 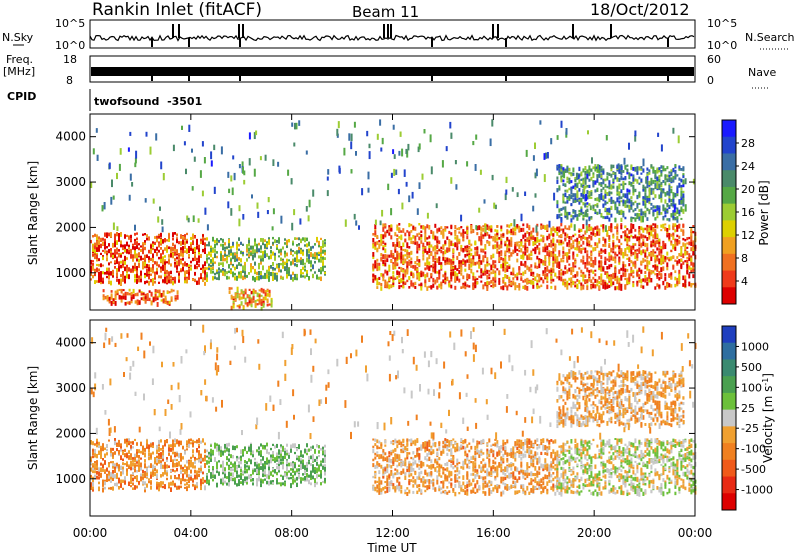 I want to click on colorbar-segment, so click(x=729, y=195).